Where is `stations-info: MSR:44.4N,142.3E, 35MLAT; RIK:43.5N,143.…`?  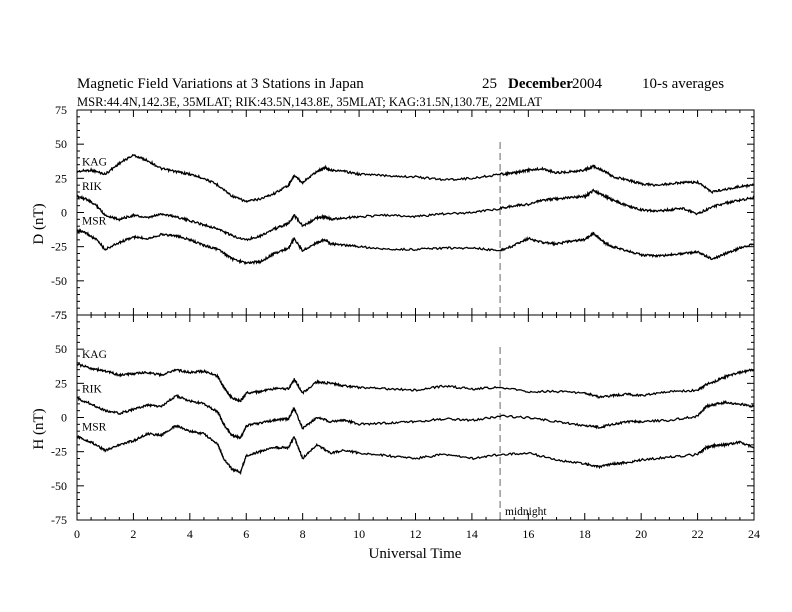 stations-info: MSR:44.4N,142.3E, 35MLAT; RIK:43.5N,143.… is located at coordinates (309, 102).